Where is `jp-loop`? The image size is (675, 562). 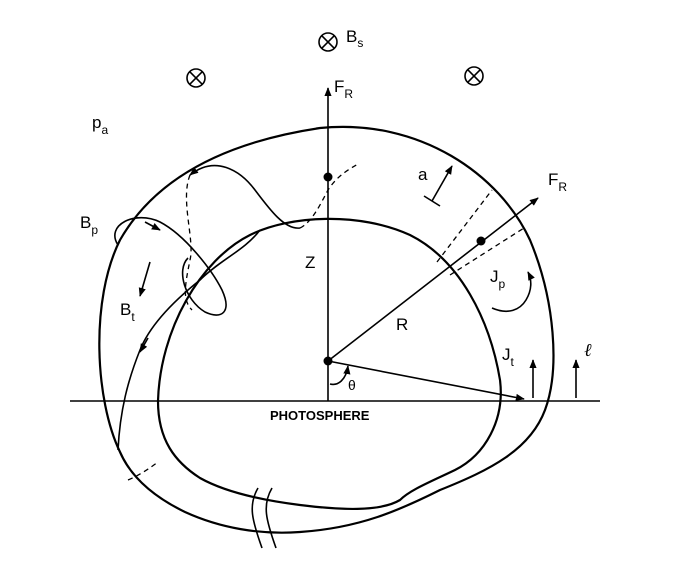
jp-loop is located at coordinates (513, 291).